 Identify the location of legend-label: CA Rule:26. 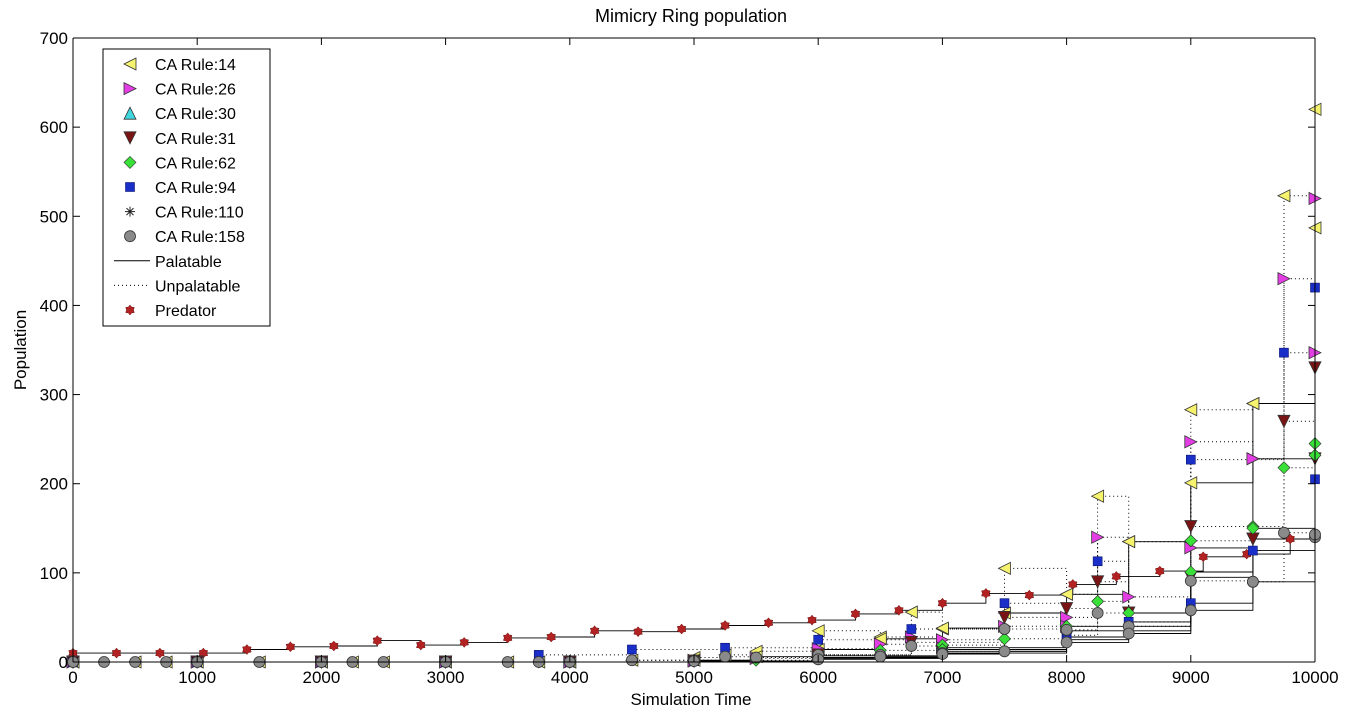
(195, 90).